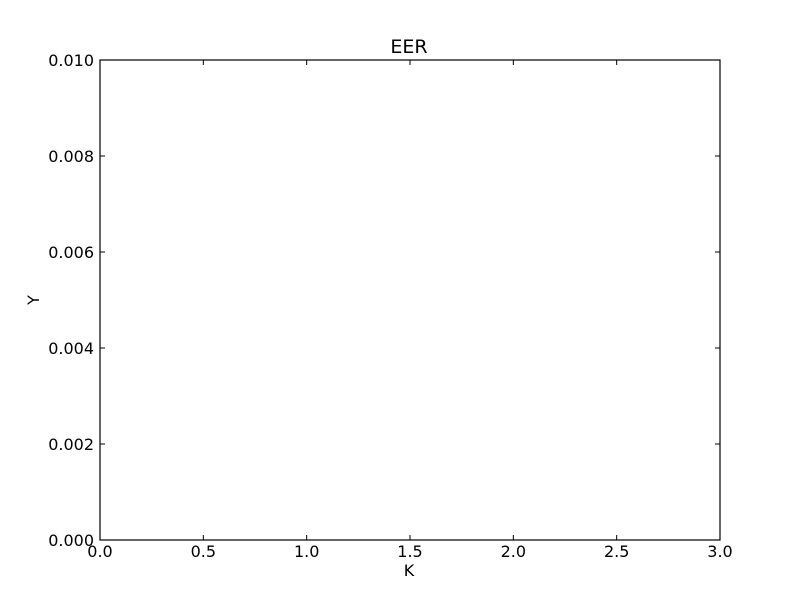 This screenshot has height=600, width=800. Describe the element at coordinates (71, 444) in the screenshot. I see `y-tick-label: 0.002` at that location.